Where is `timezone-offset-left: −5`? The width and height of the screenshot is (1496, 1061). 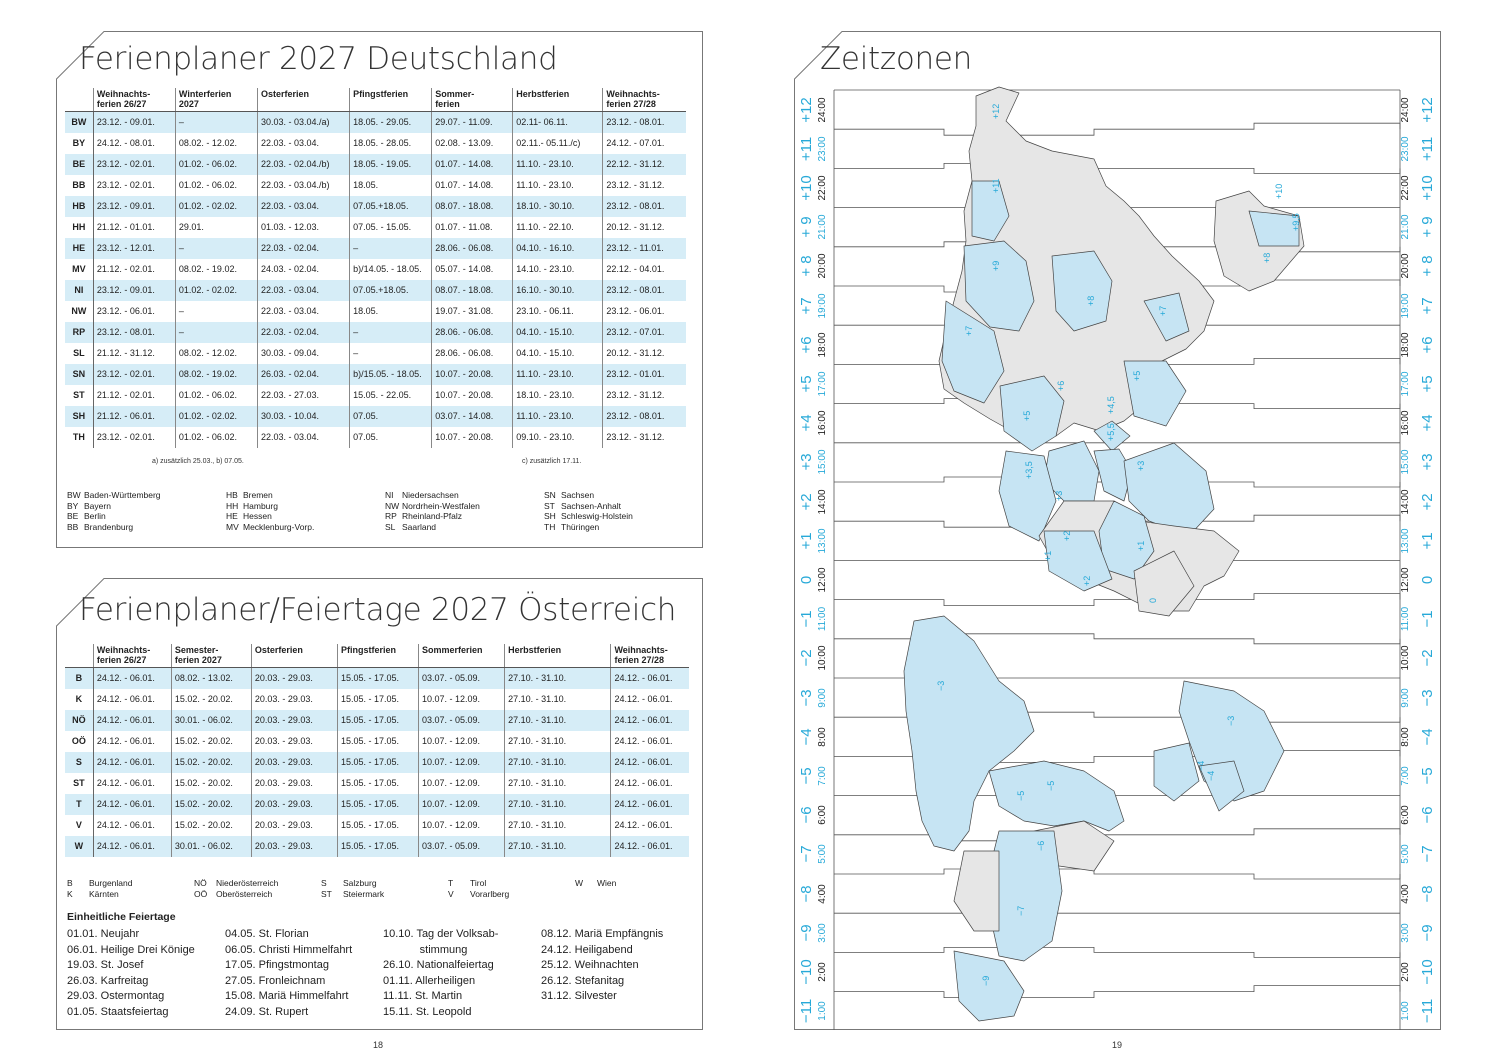
timezone-offset-left: −5 is located at coordinates (806, 776).